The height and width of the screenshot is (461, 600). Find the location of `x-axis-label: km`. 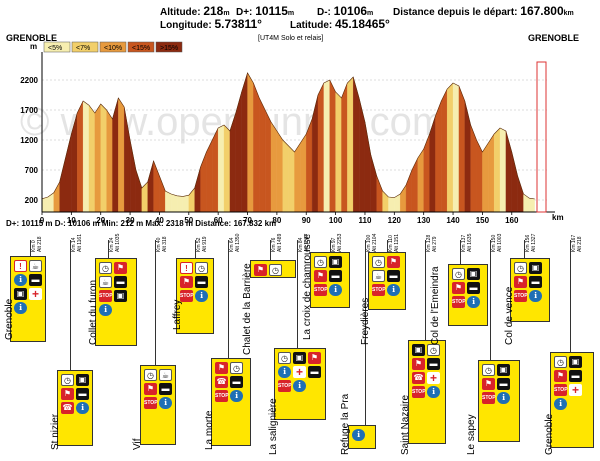

x-axis-label: km is located at coordinates (558, 217).